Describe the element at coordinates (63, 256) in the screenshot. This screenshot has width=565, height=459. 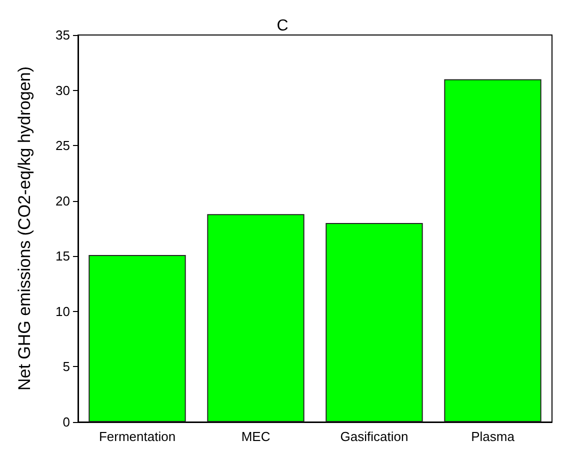
I see `y-tick-label: 15` at that location.